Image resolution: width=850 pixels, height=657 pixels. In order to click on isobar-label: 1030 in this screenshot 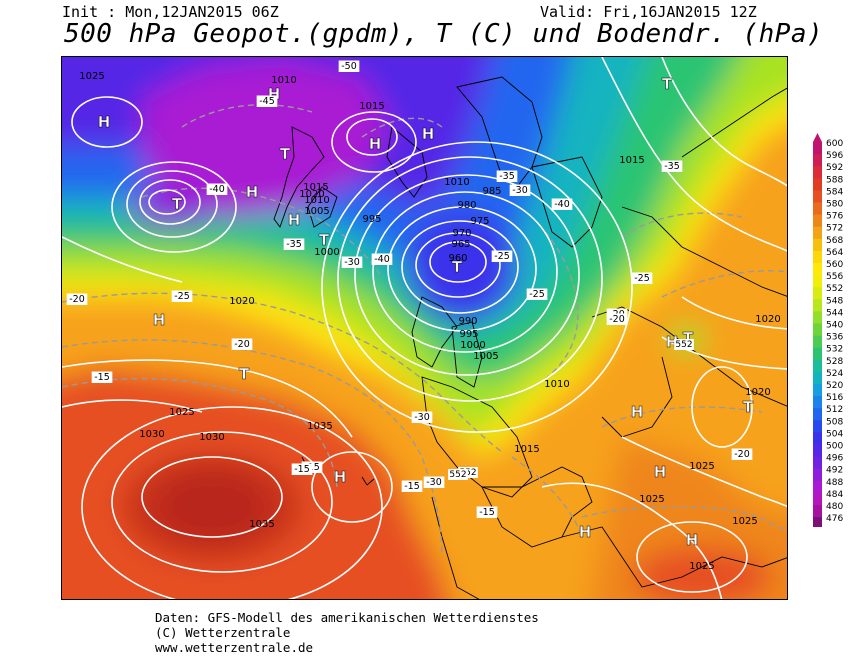, I will do `click(151, 434)`.